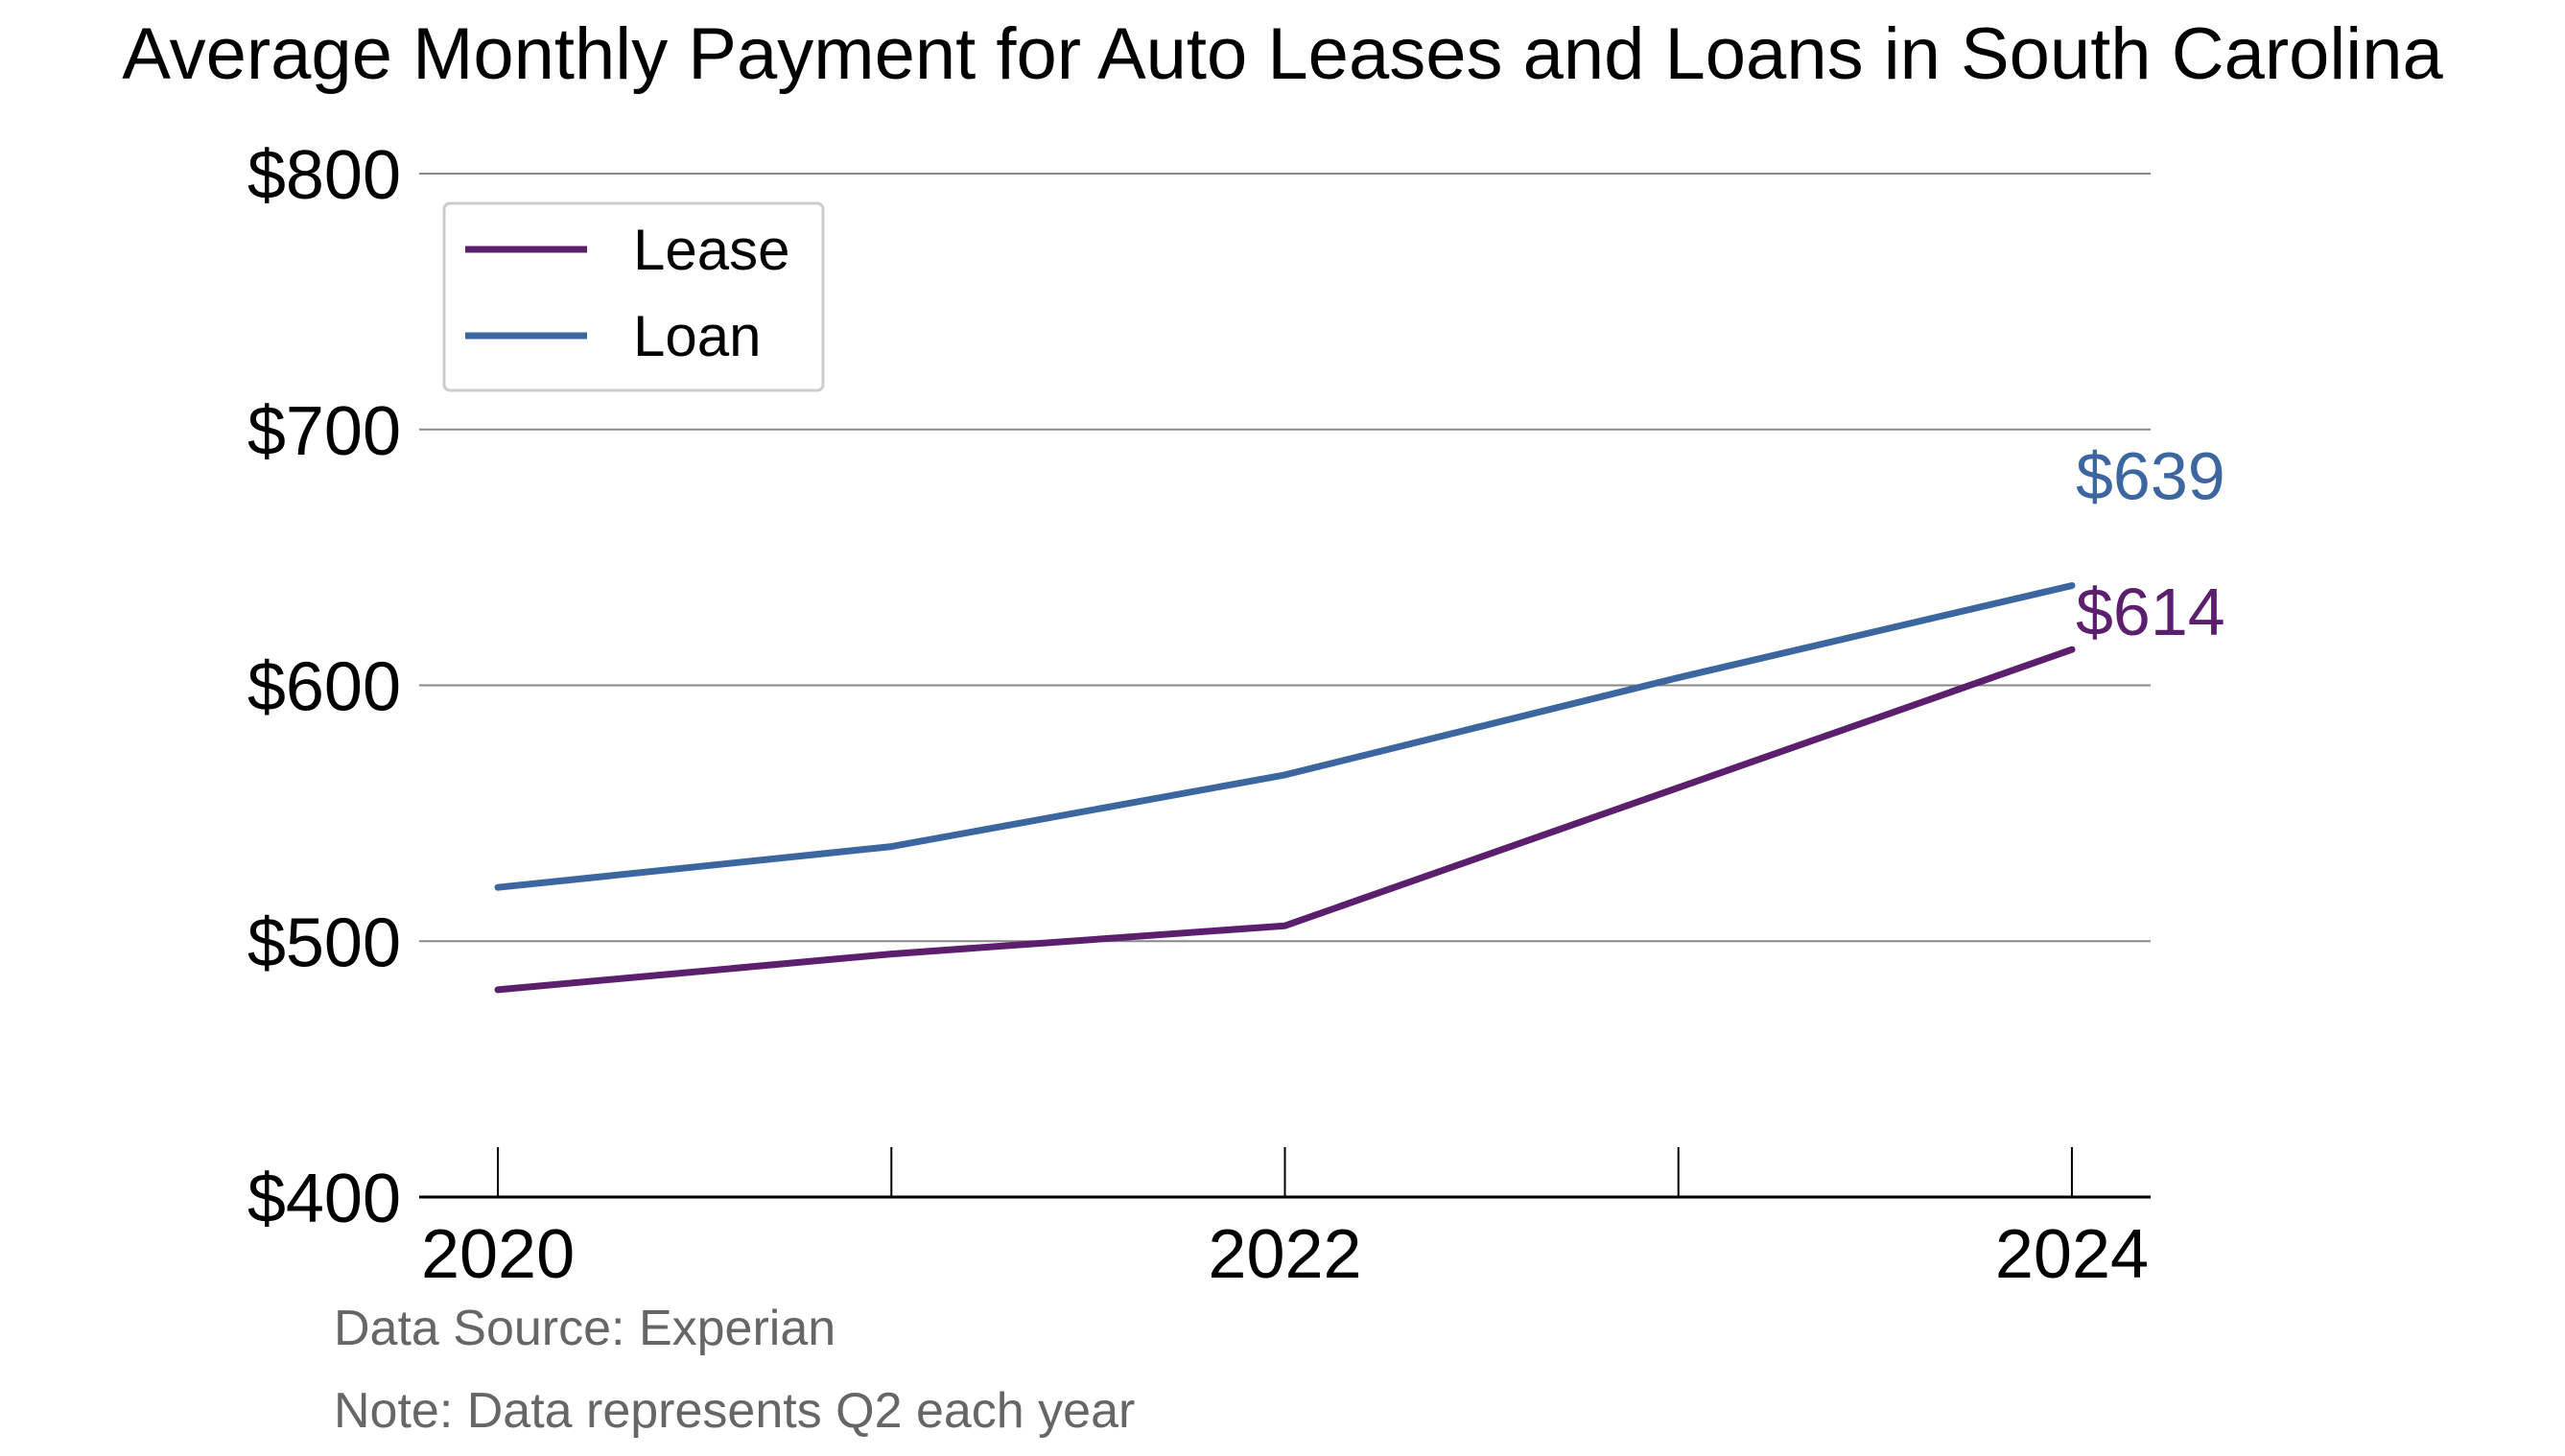  I want to click on legend-label-loan: Loan, so click(697, 336).